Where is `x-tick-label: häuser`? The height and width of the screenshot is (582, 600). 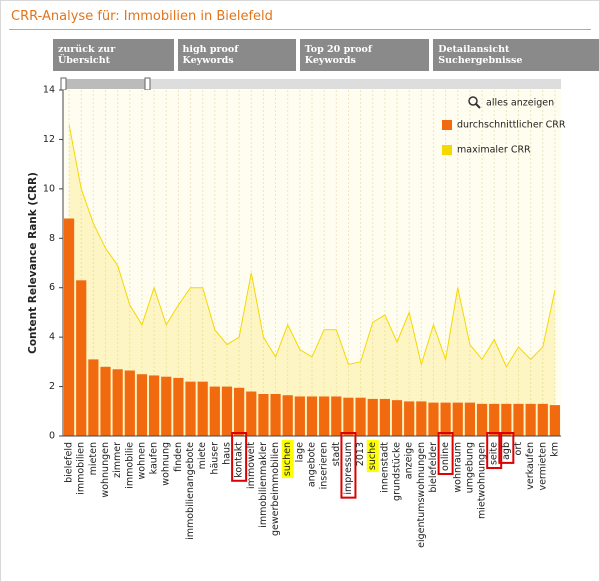 x-tick-label: häuser is located at coordinates (214, 458).